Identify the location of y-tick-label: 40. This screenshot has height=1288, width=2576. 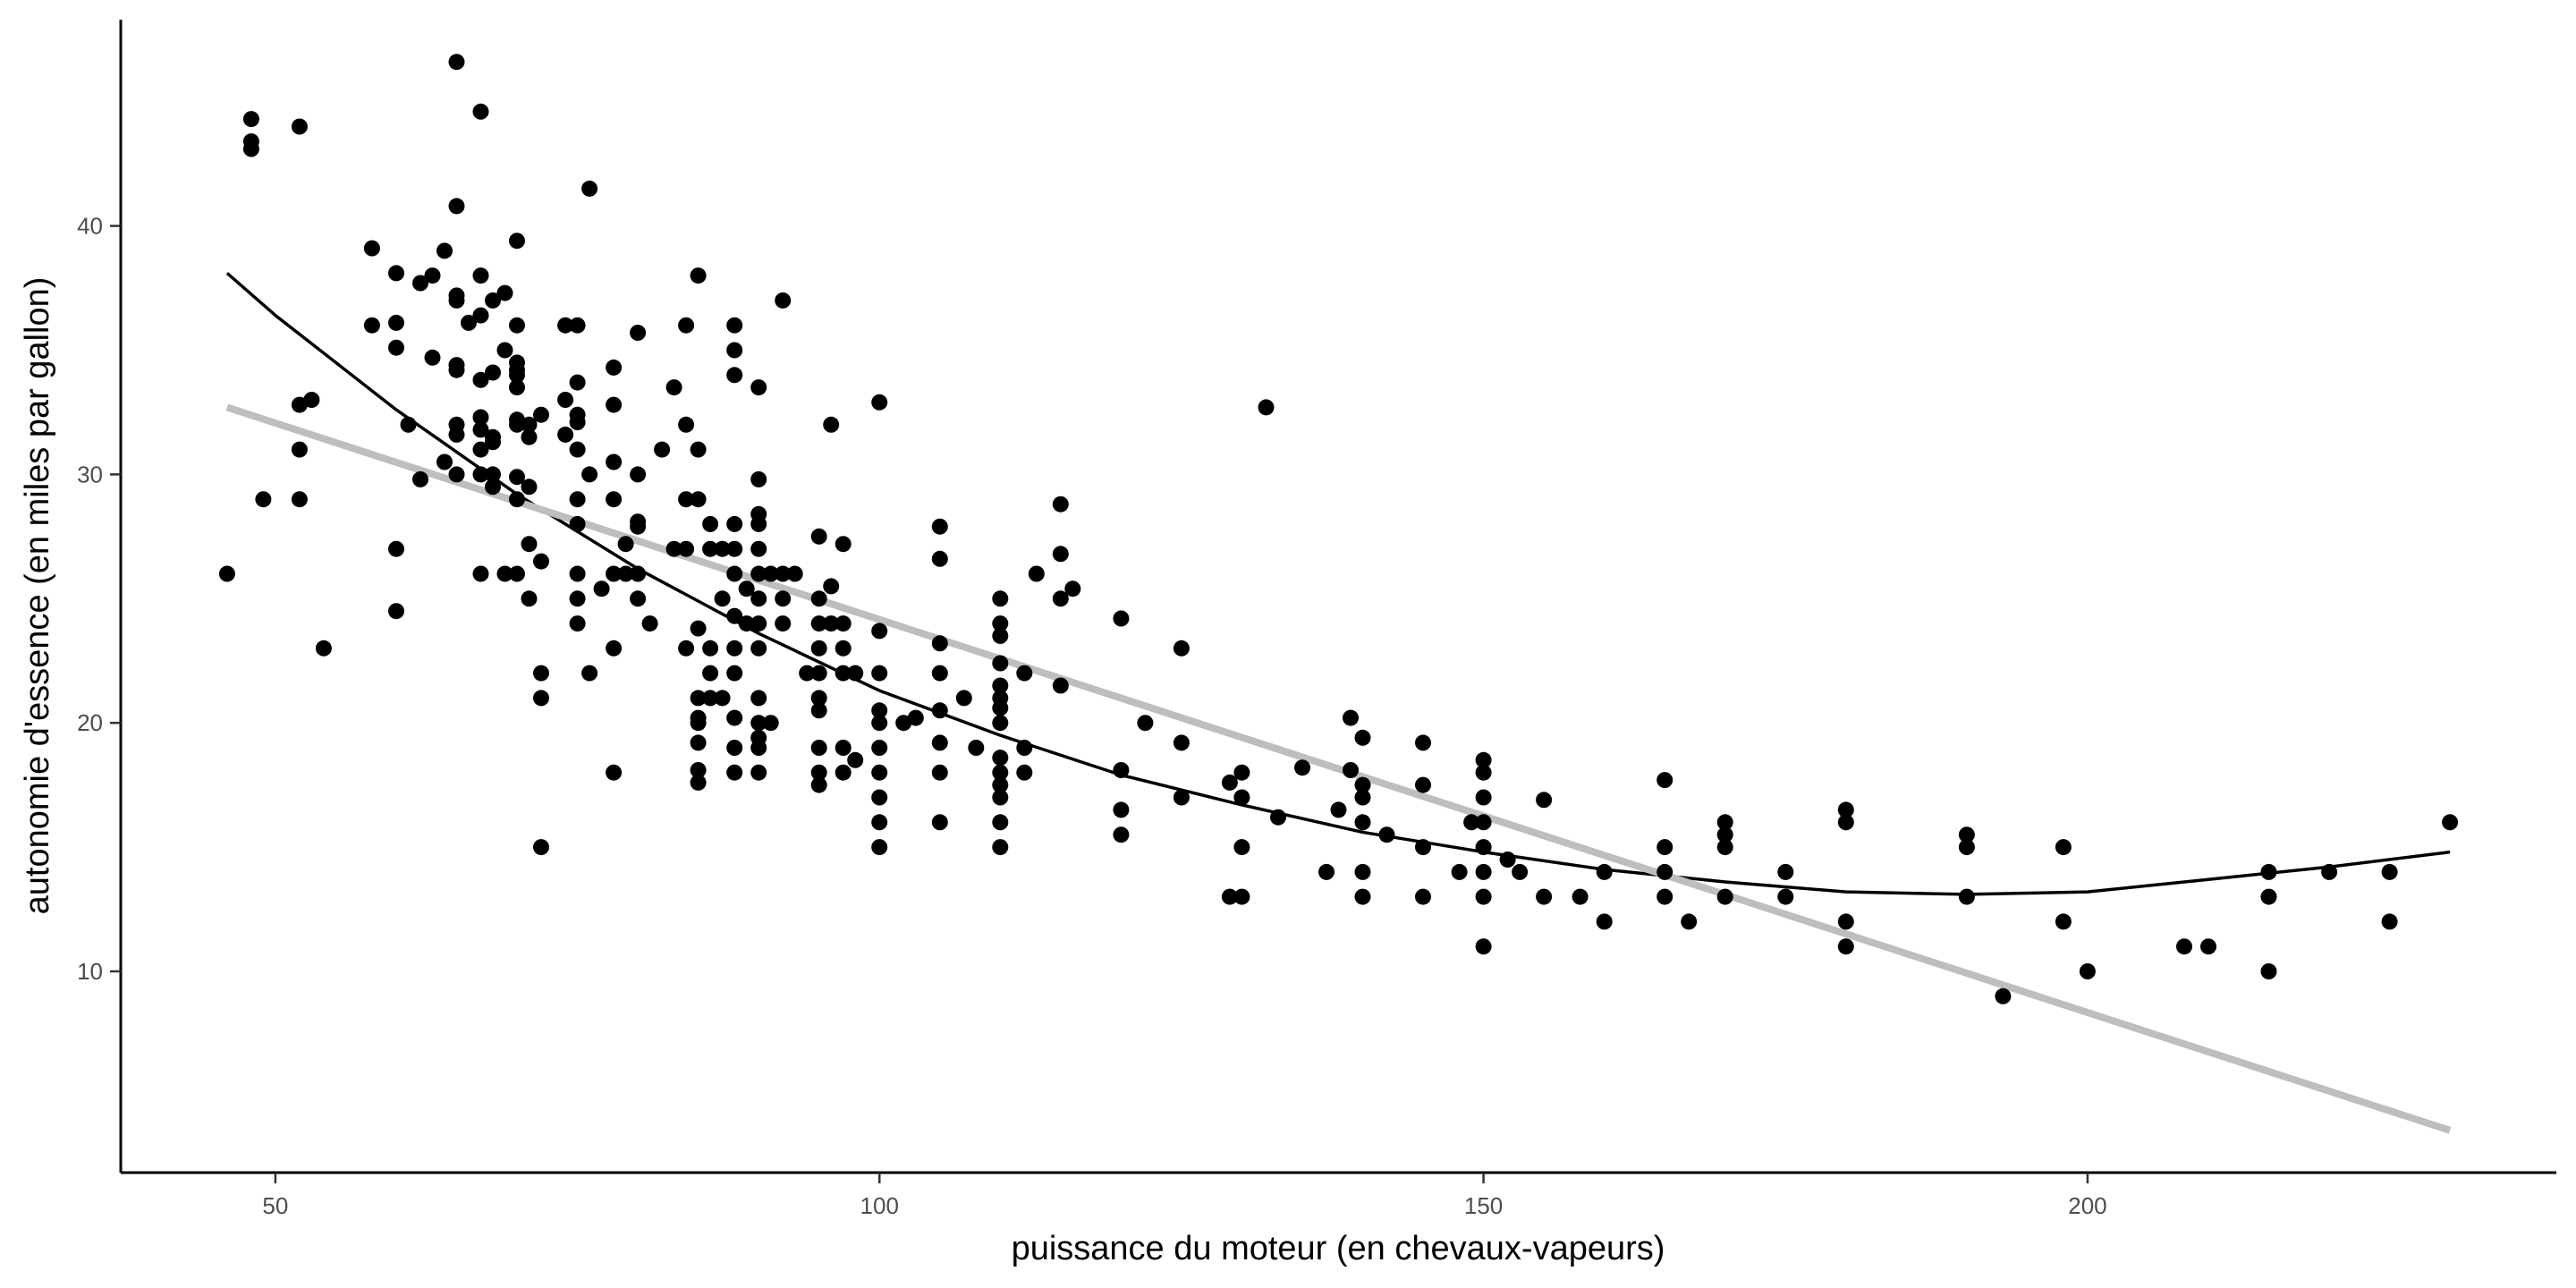
(90, 226).